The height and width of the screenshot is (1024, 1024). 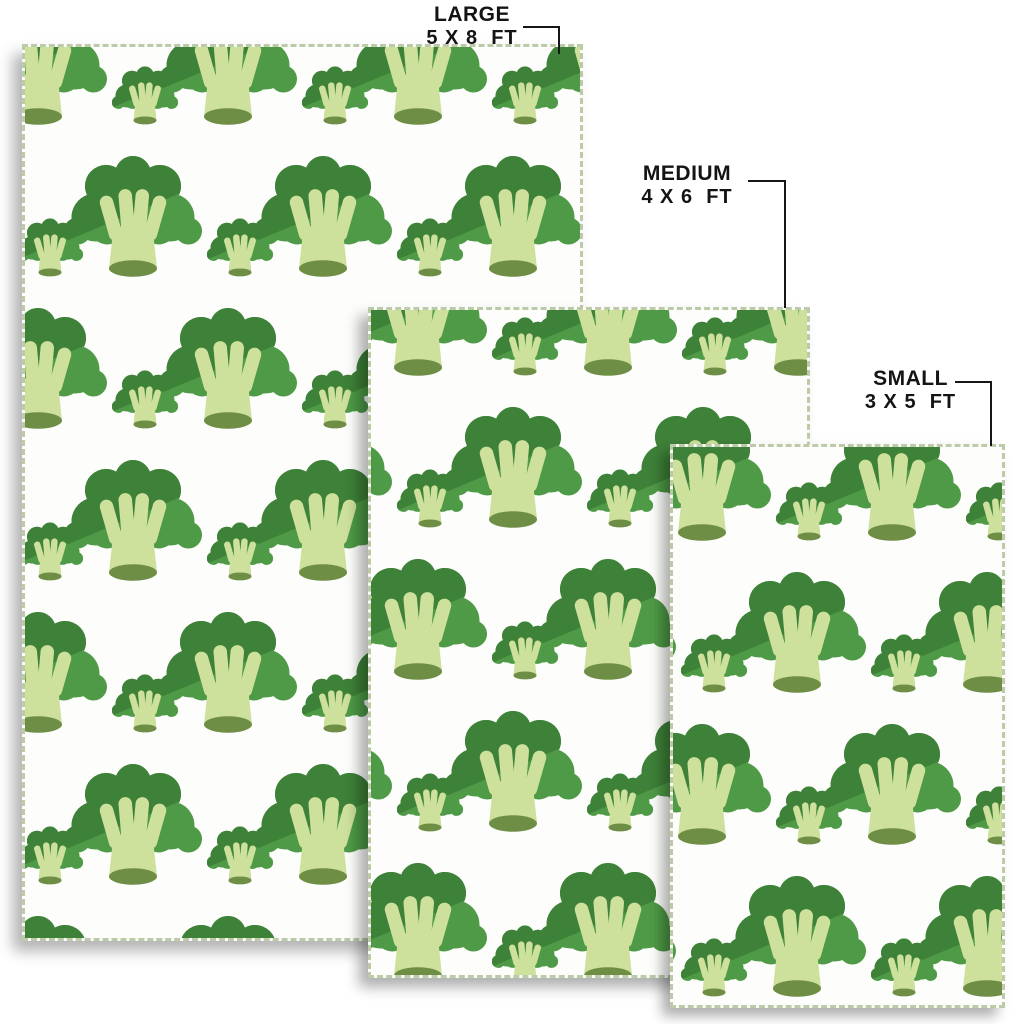 I want to click on callout-medium: MEDIUM 4 X 6 FT, so click(x=687, y=185).